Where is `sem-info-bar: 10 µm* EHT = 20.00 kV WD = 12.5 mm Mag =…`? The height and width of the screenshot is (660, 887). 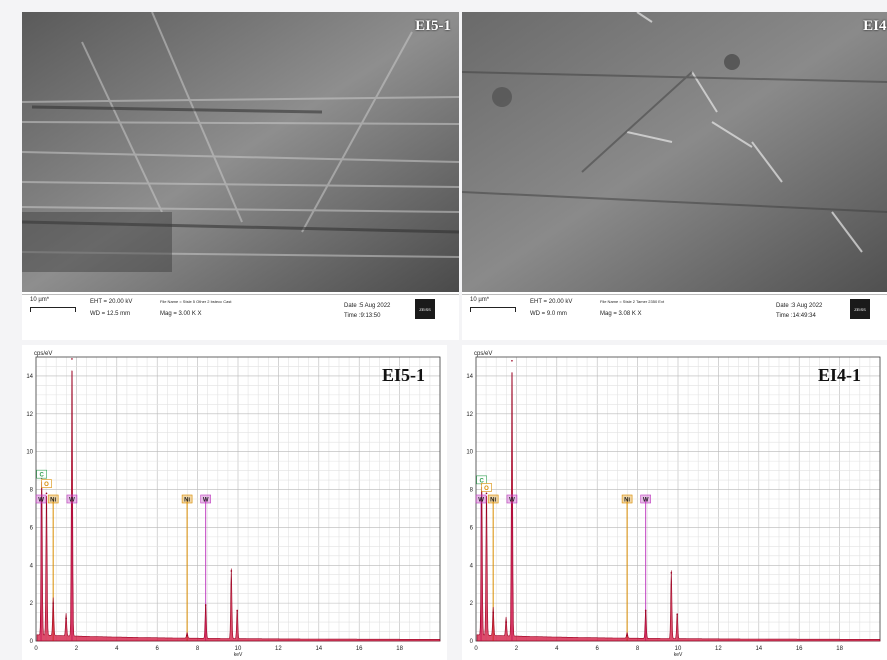 sem-info-bar: 10 µm* EHT = 20.00 kV WD = 12.5 mm Mag =… is located at coordinates (240, 317).